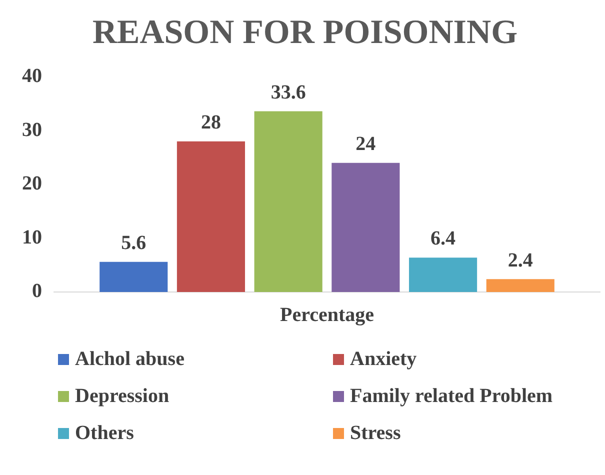 The height and width of the screenshot is (475, 605). What do you see at coordinates (37, 291) in the screenshot?
I see `y-tick-label: 0` at bounding box center [37, 291].